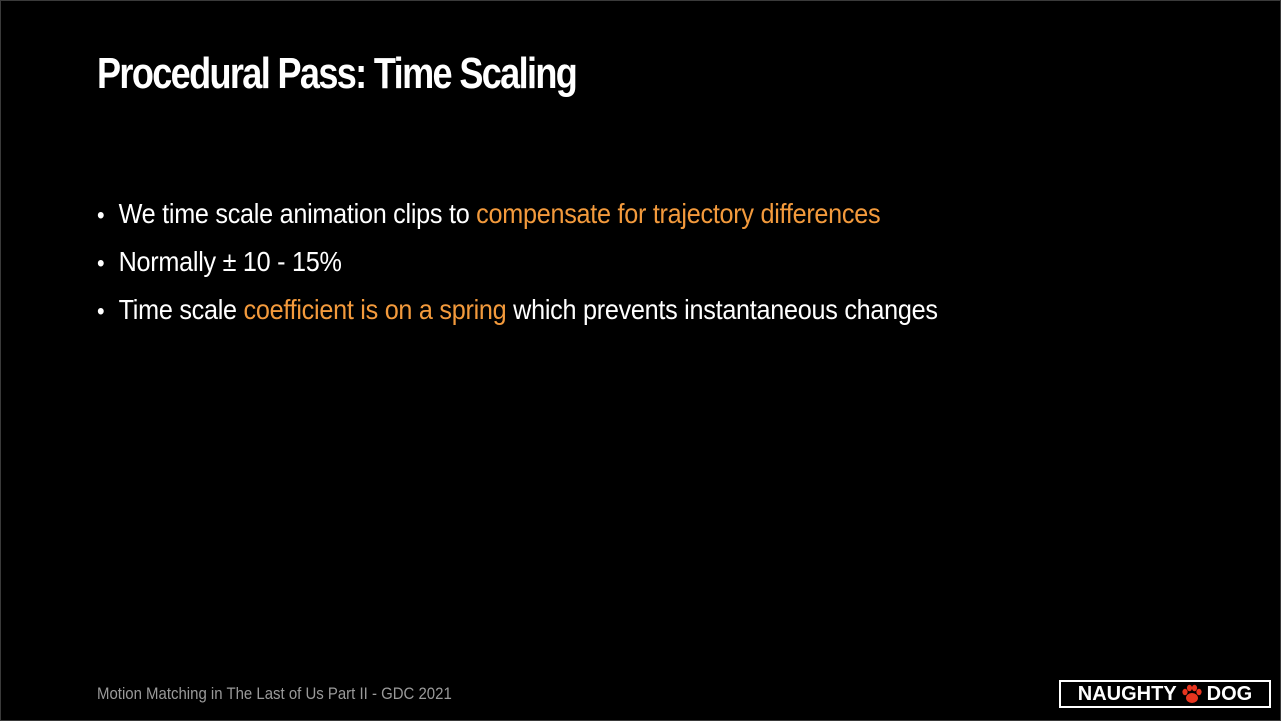 The image size is (1281, 721). I want to click on bullet-text: Time scale, so click(181, 309).